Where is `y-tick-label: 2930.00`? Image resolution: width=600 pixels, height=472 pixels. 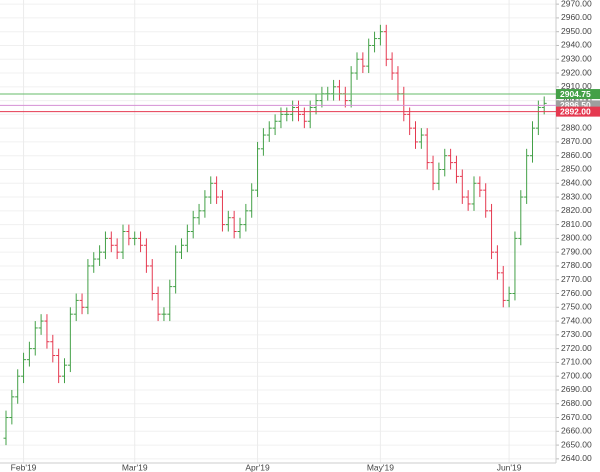
y-tick-label: 2930.00 is located at coordinates (576, 59).